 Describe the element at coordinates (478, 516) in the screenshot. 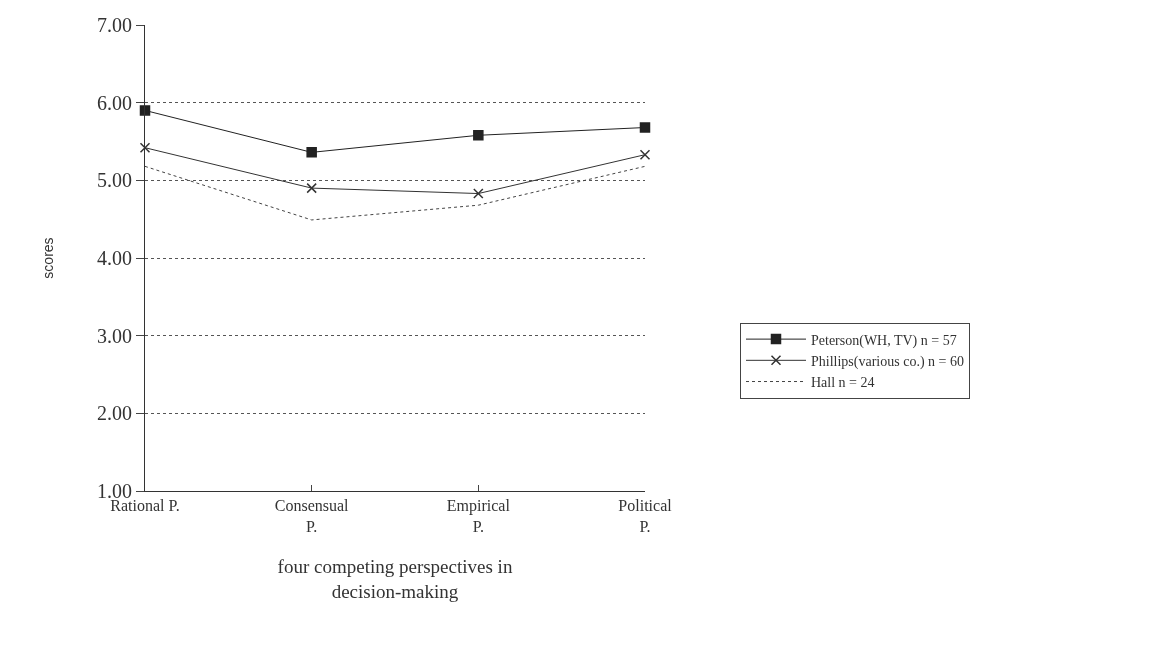

I see `x-tick-label: Empirical P.` at that location.